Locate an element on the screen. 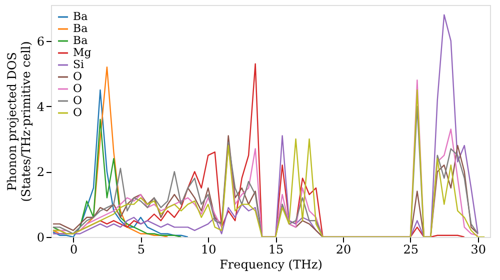  x-tick-label: 25 is located at coordinates (411, 249).